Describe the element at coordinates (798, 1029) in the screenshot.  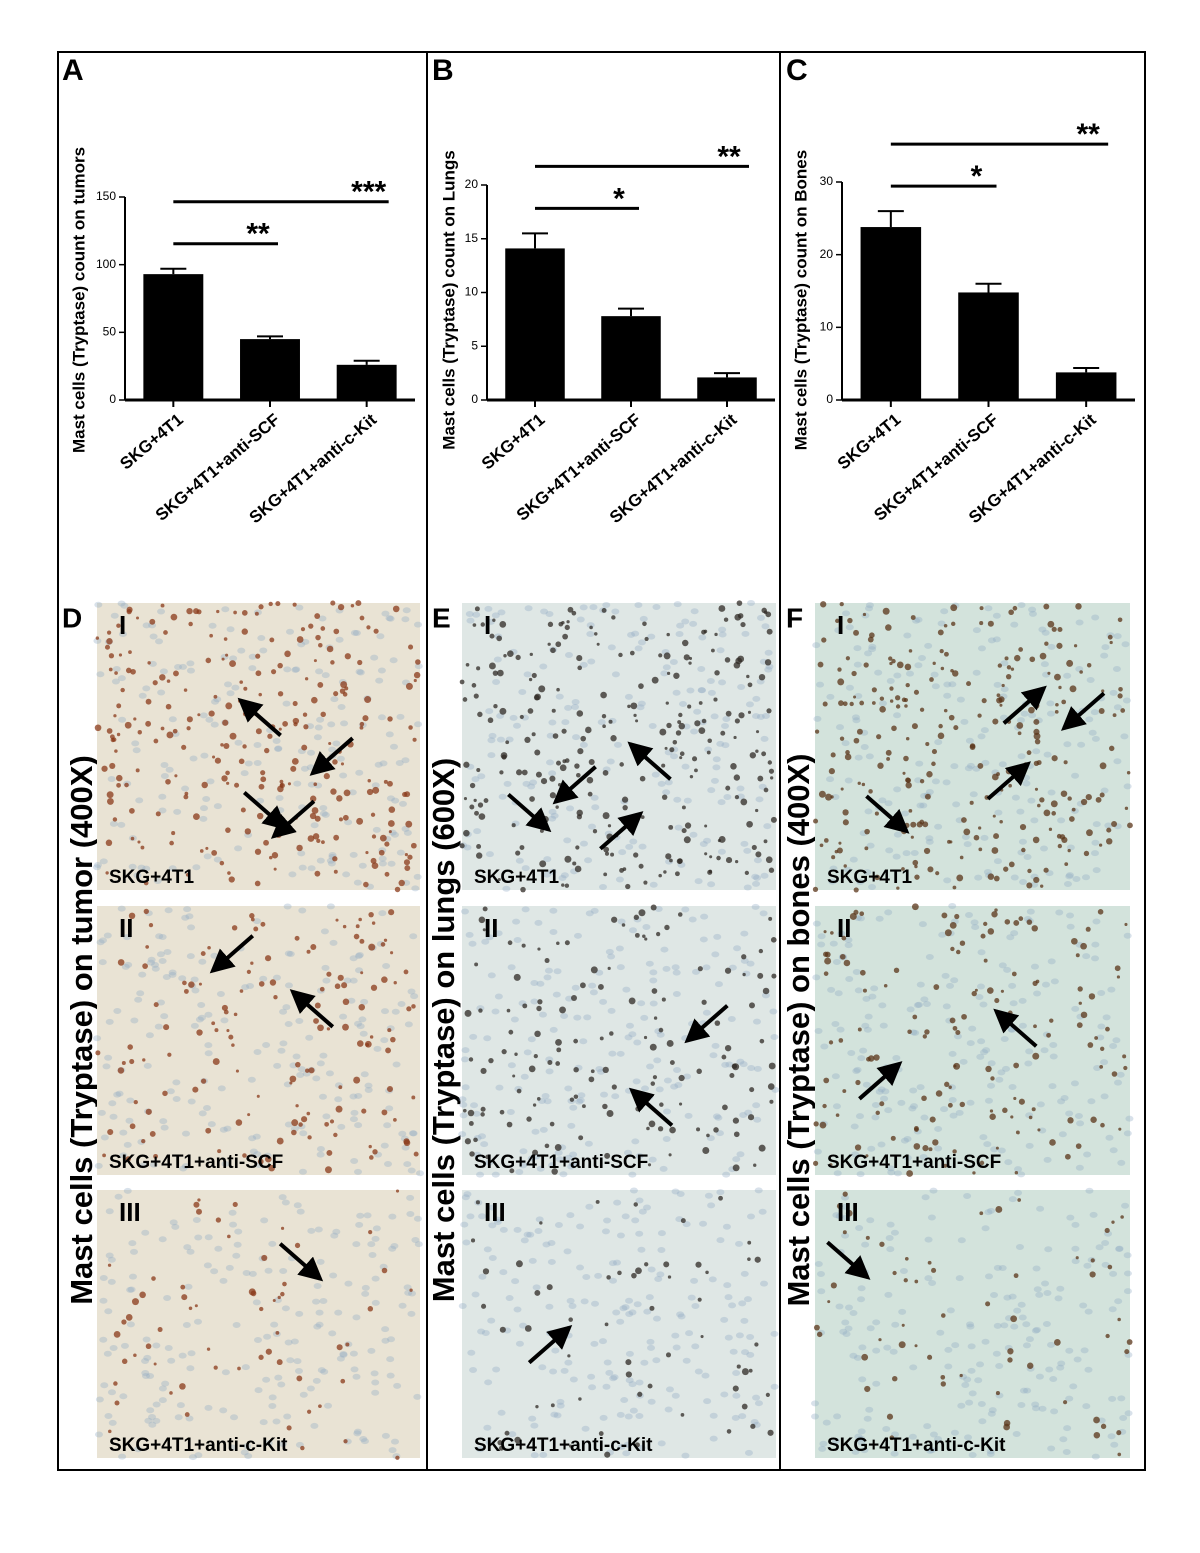
I see `micrograph-title: Mast cells (Tryptase) on bones (400X)` at that location.